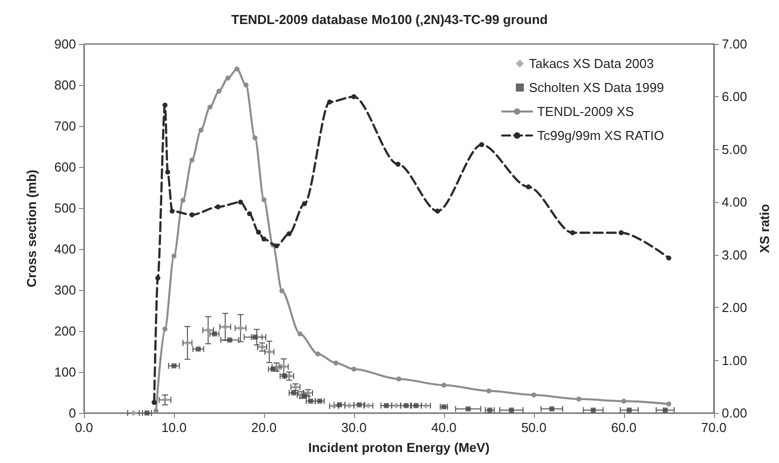 Image resolution: width=779 pixels, height=463 pixels. I want to click on y2-tick-label: 0.00, so click(735, 413).